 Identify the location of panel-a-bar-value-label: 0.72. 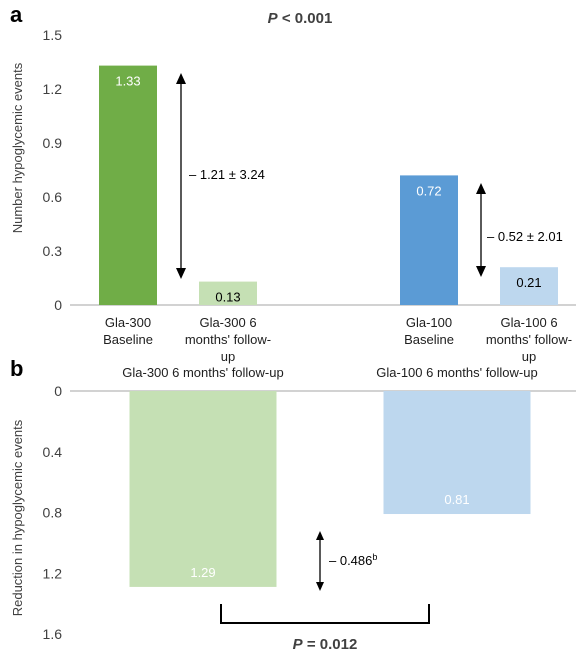
(428, 190).